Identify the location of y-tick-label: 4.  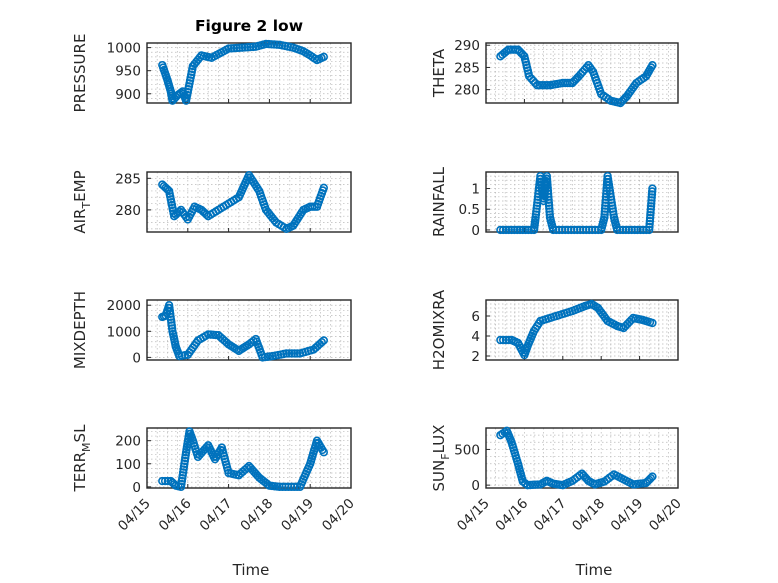
(475, 337).